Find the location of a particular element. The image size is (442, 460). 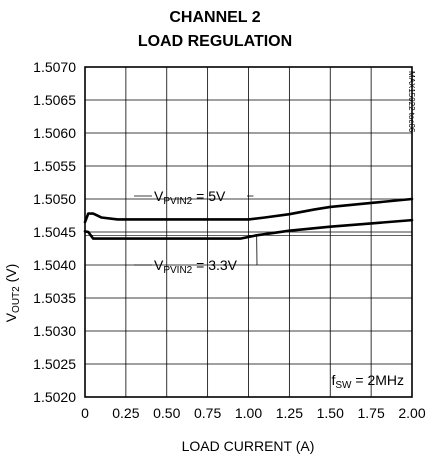

x-tick-label: 0.25 is located at coordinates (125, 413).